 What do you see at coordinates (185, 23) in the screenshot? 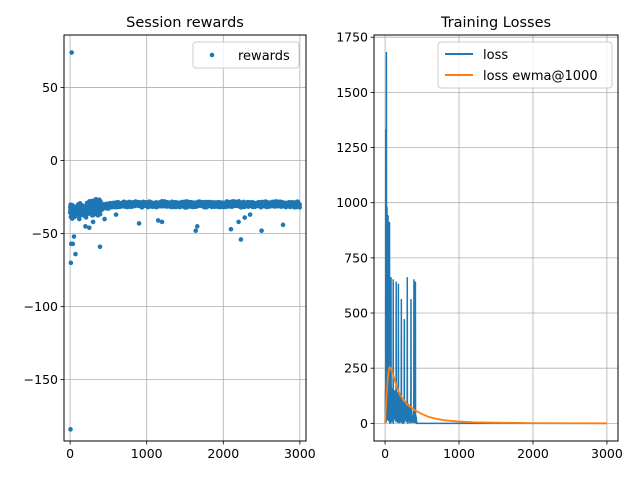
I see `chart-title-session-rewards: Session rewards` at bounding box center [185, 23].